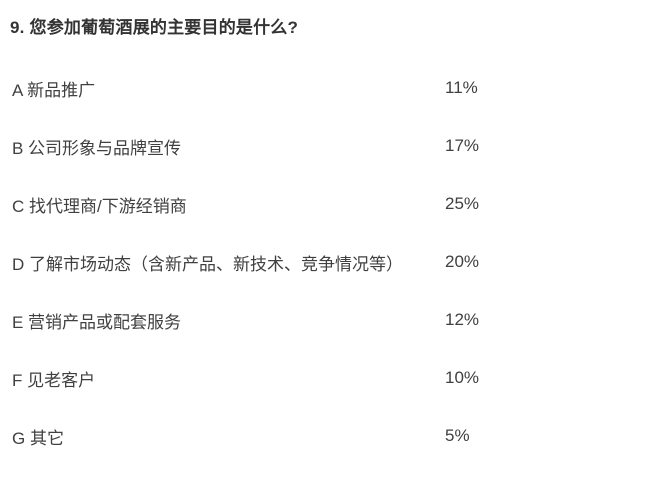 This screenshot has width=650, height=485. Describe the element at coordinates (462, 261) in the screenshot. I see `option-percent: 20%` at that location.